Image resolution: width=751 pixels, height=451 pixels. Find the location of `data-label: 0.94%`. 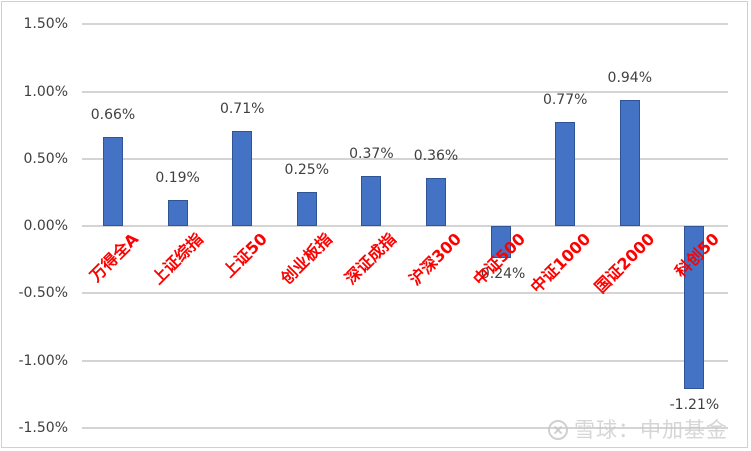

data-label: 0.94% is located at coordinates (630, 77).